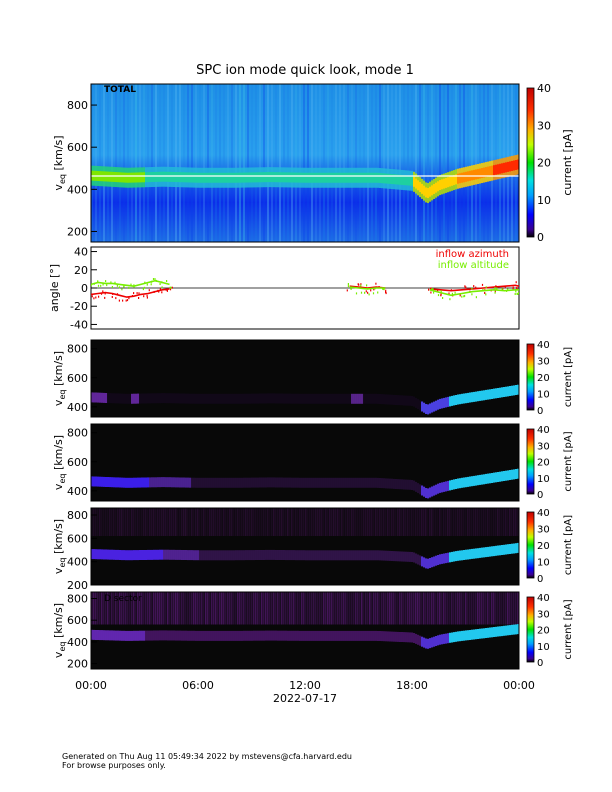 Image resolution: width=612 pixels, height=792 pixels. I want to click on total-y-tick-label: 200, so click(77, 231).